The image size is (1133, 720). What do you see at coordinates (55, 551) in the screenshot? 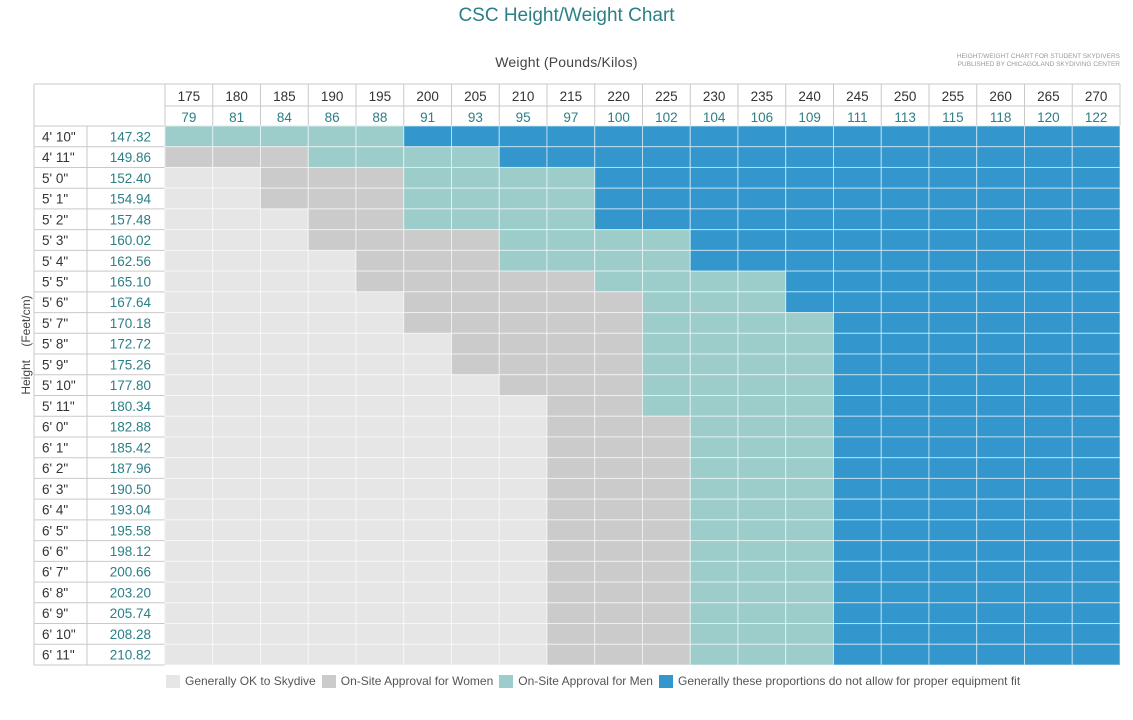
I see `height-ft-label: 6' 6"` at bounding box center [55, 551].